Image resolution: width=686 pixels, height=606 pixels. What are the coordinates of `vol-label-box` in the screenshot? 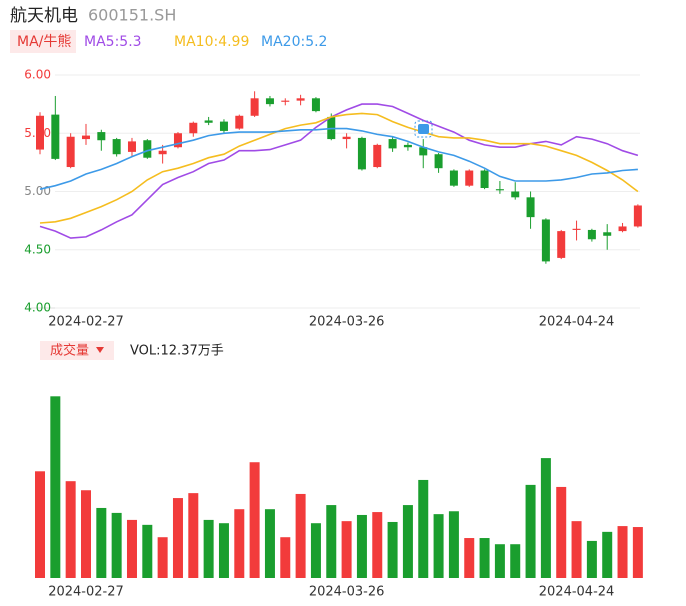 It's located at (77, 350).